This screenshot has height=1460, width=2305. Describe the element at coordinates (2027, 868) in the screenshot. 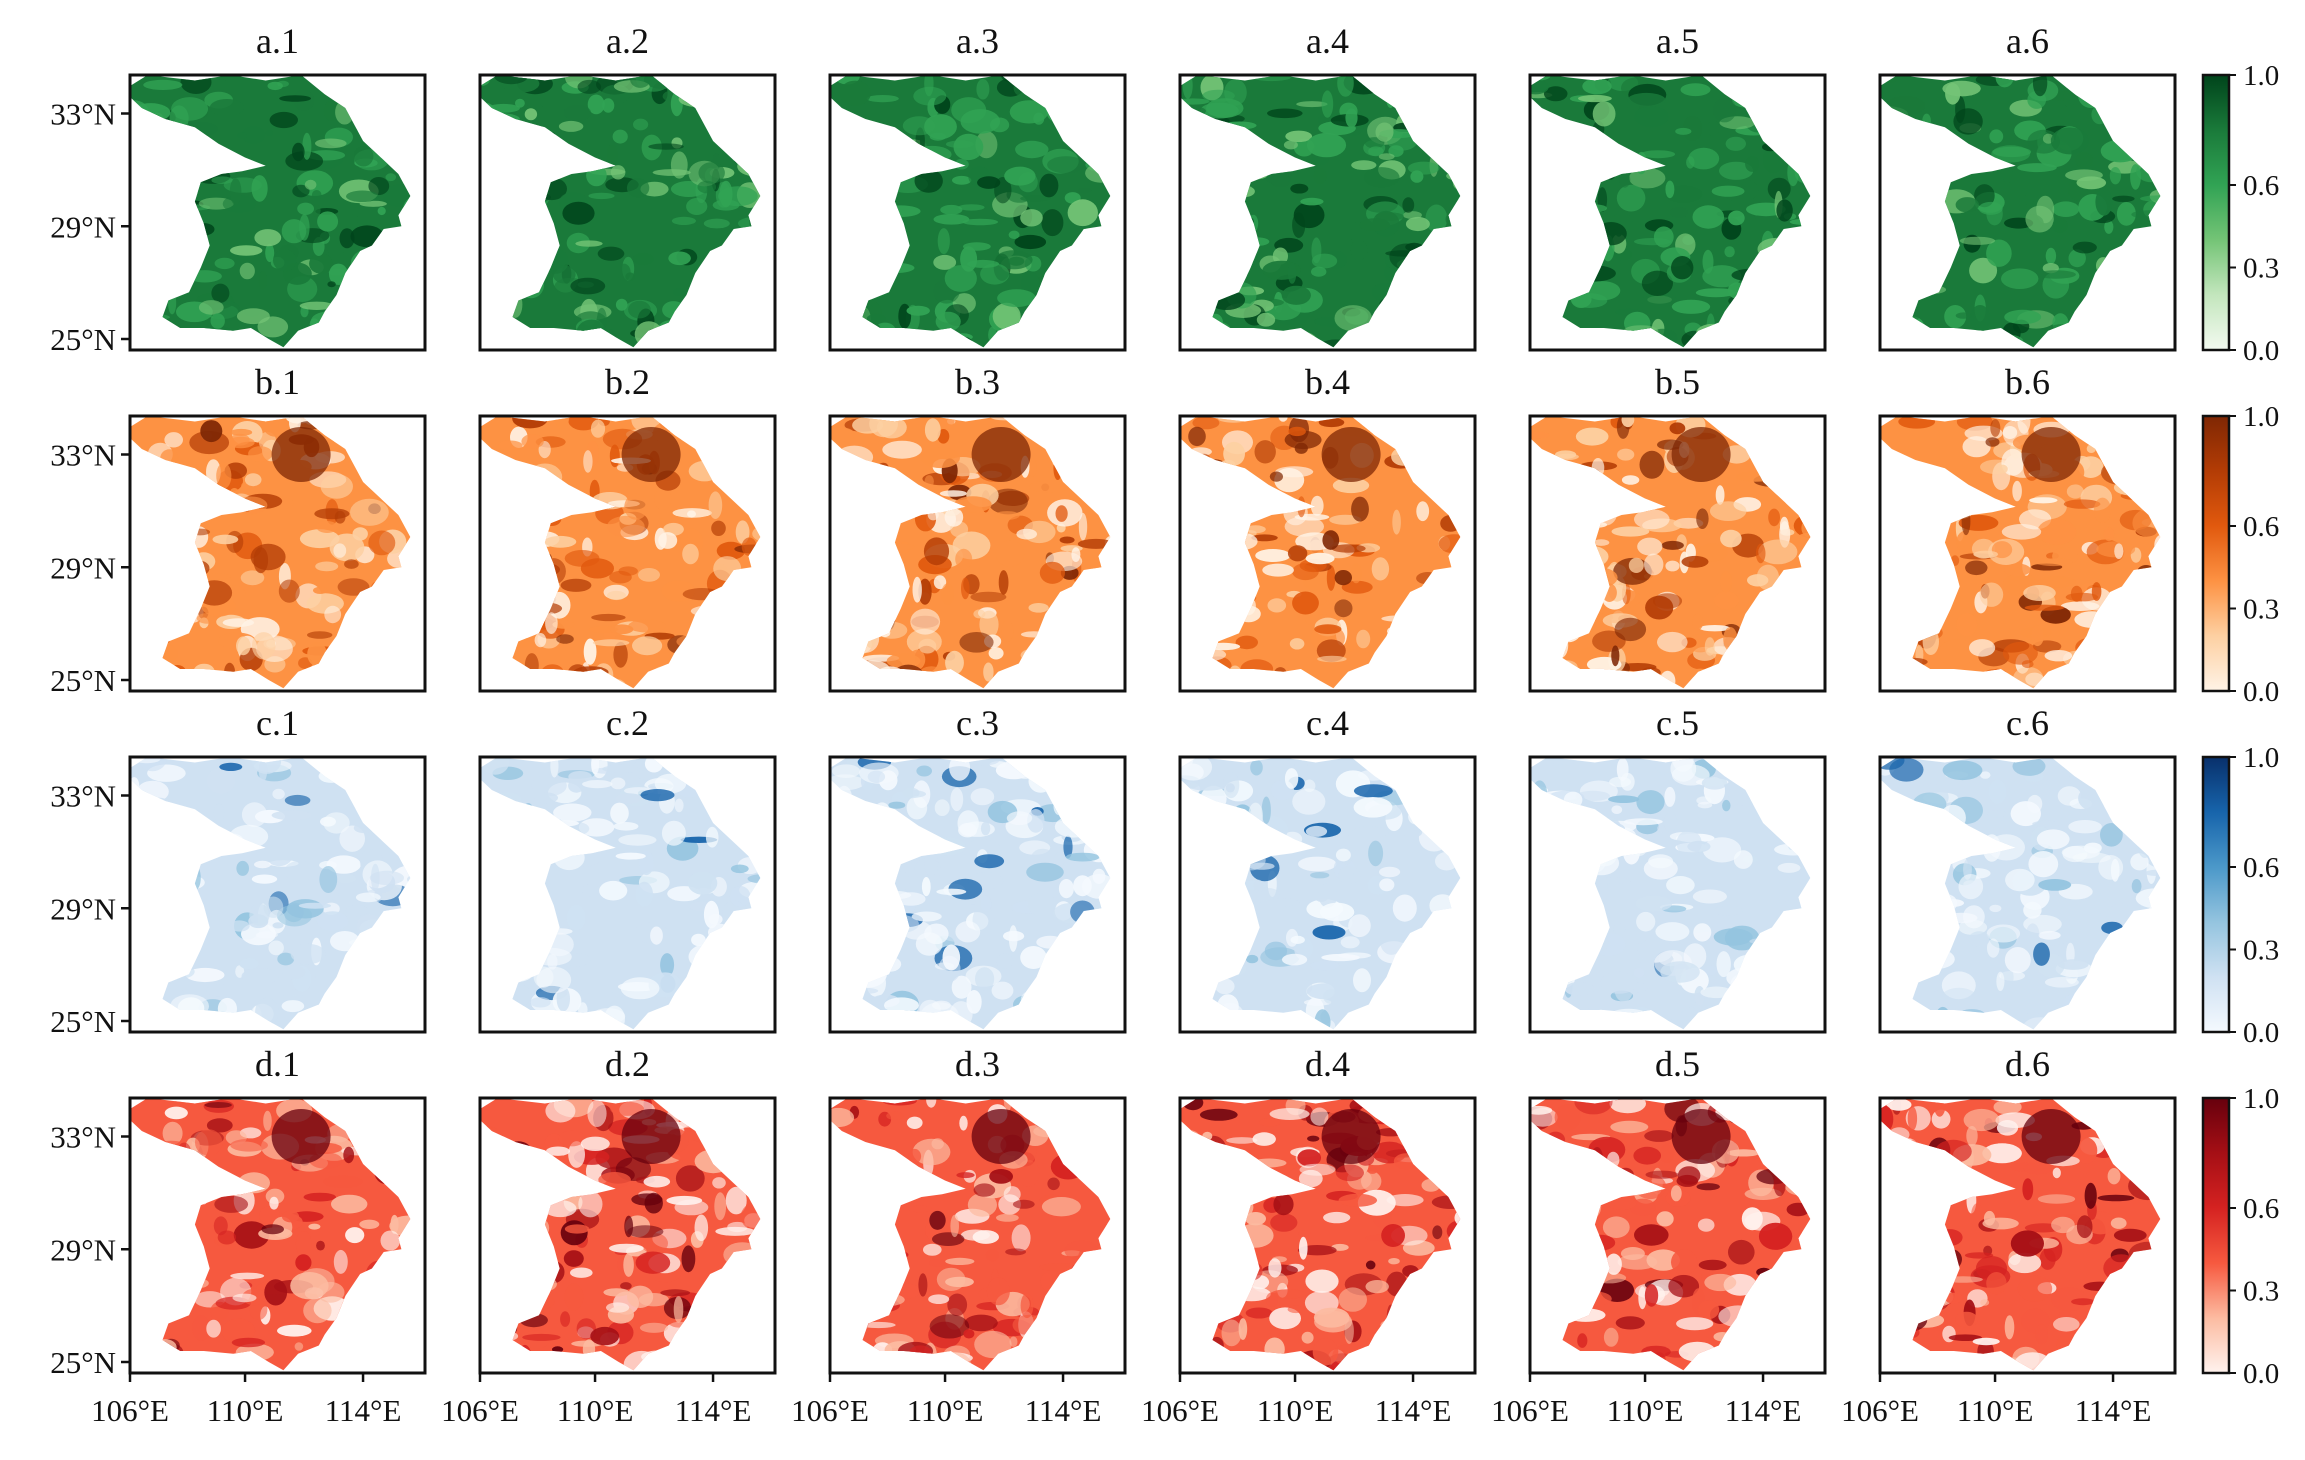

I see `map-panel-c-6: c.6` at that location.